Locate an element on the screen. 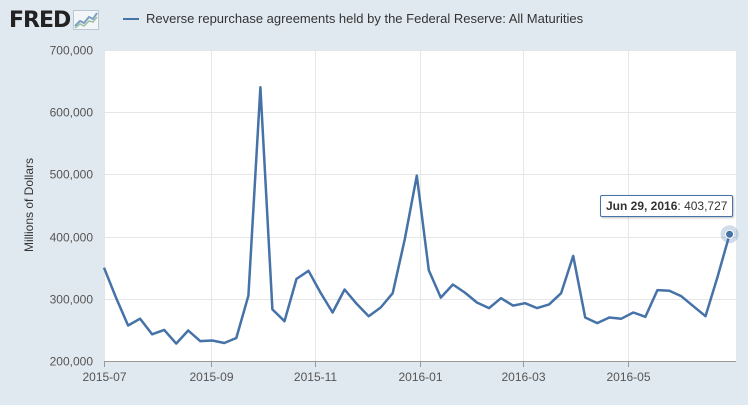  y-tick-label: 500,000 is located at coordinates (72, 175).